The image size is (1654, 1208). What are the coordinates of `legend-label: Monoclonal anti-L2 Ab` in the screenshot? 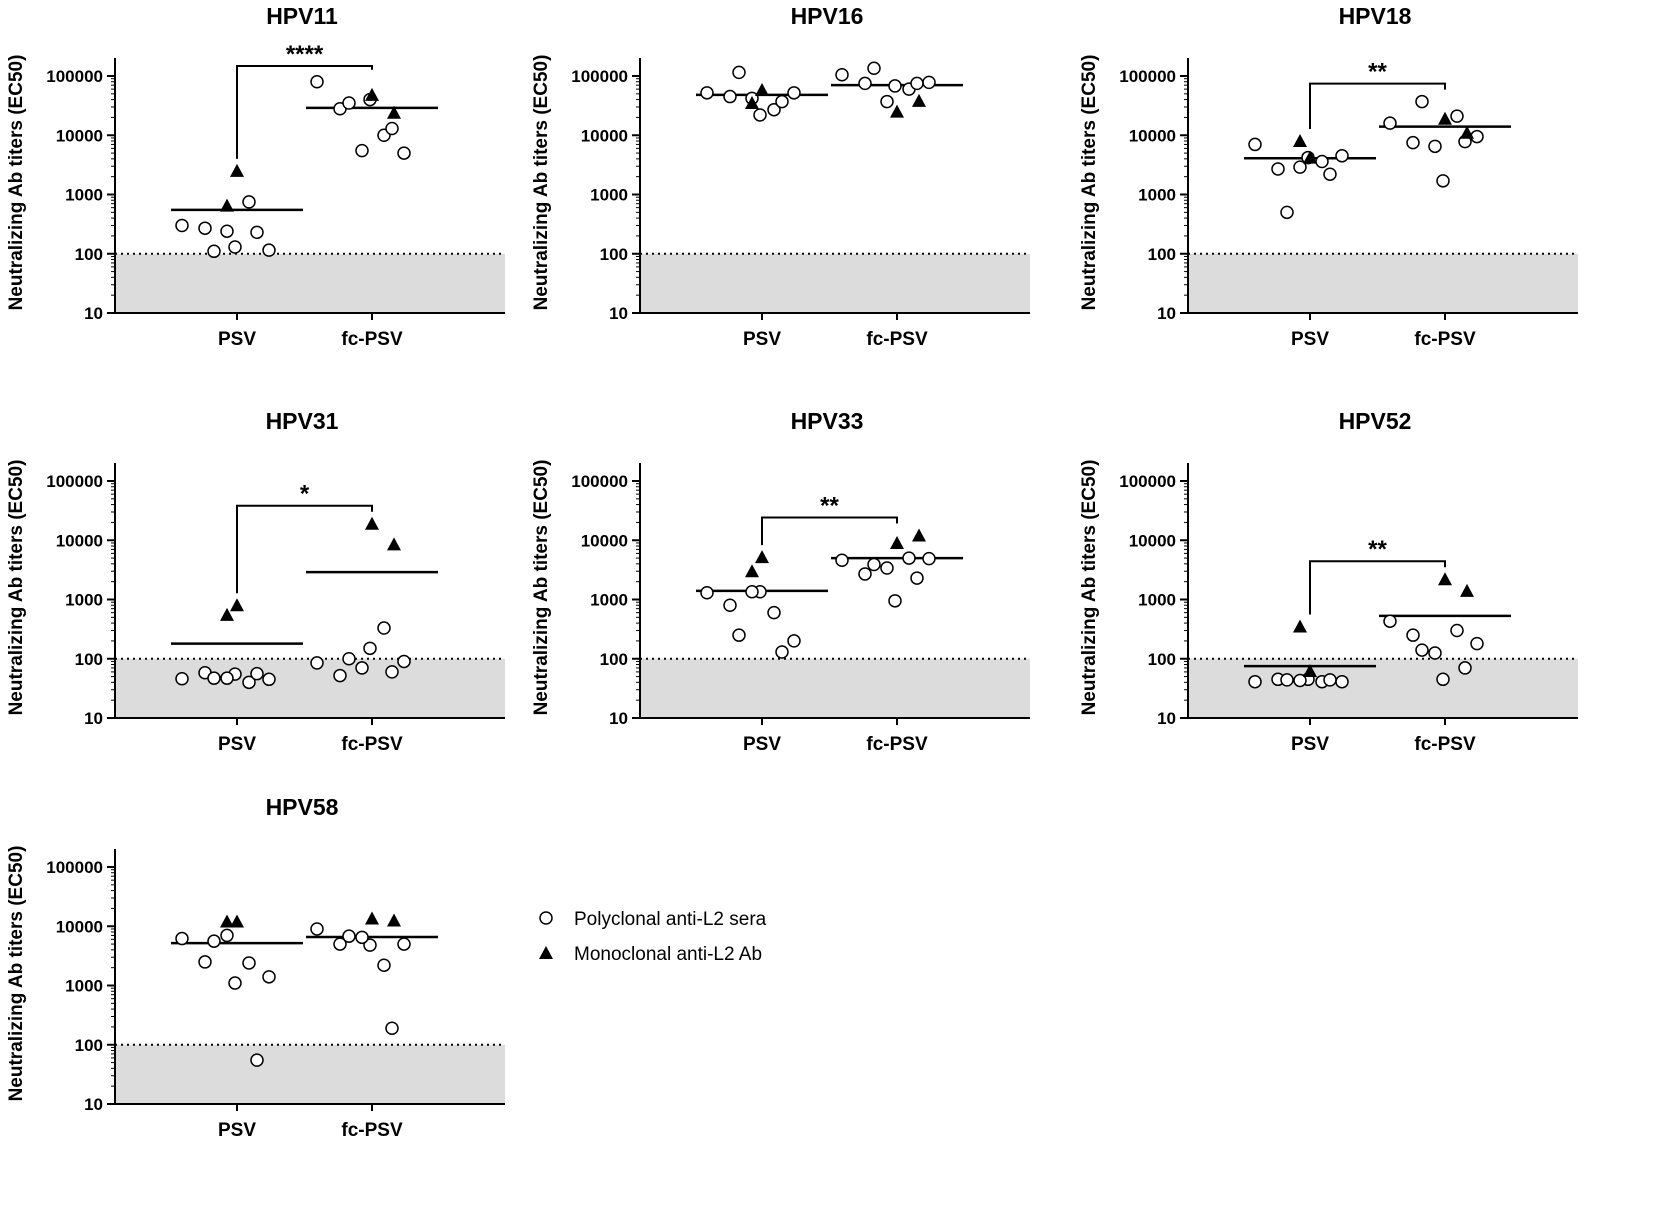 It's located at (668, 954).